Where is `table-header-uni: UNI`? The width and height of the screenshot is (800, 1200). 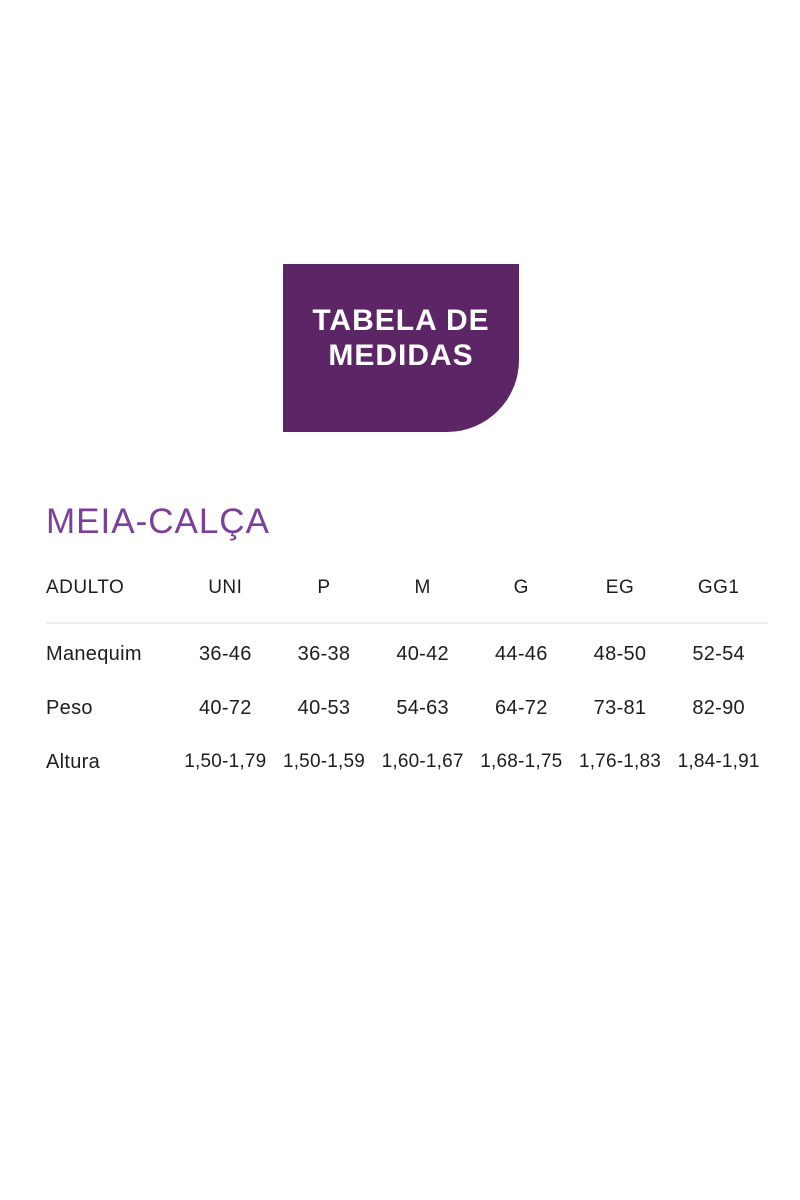 table-header-uni: UNI is located at coordinates (225, 587).